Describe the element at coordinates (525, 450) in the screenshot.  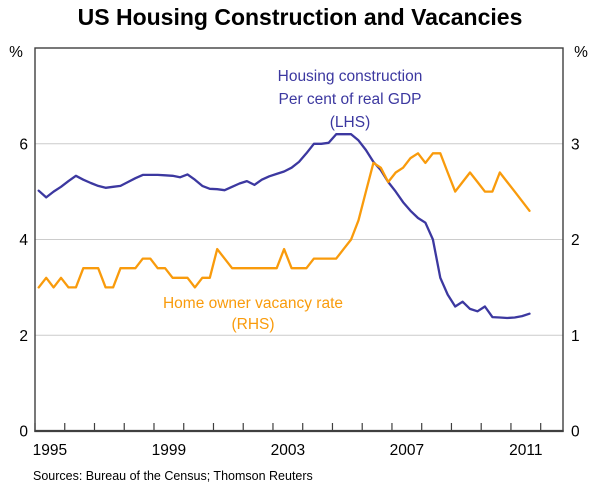
I see `x-axis-year-label: 2011` at that location.